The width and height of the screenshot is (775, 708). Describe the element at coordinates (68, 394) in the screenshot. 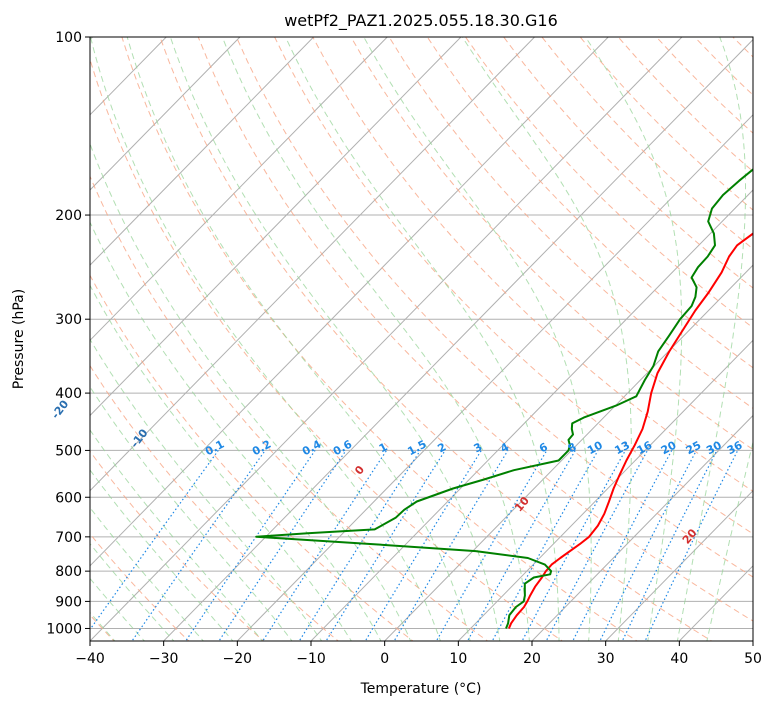

I see `y-tick-label: 400` at that location.